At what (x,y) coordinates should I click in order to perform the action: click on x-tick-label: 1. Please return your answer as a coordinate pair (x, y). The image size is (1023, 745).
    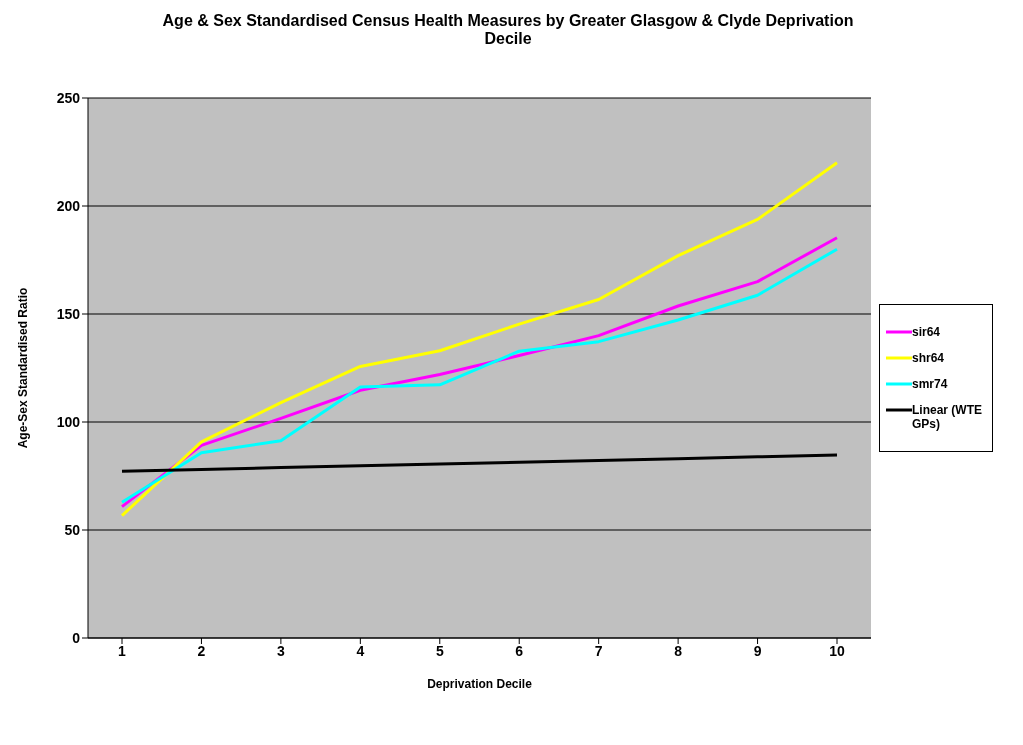
    Looking at the image, I should click on (122, 650).